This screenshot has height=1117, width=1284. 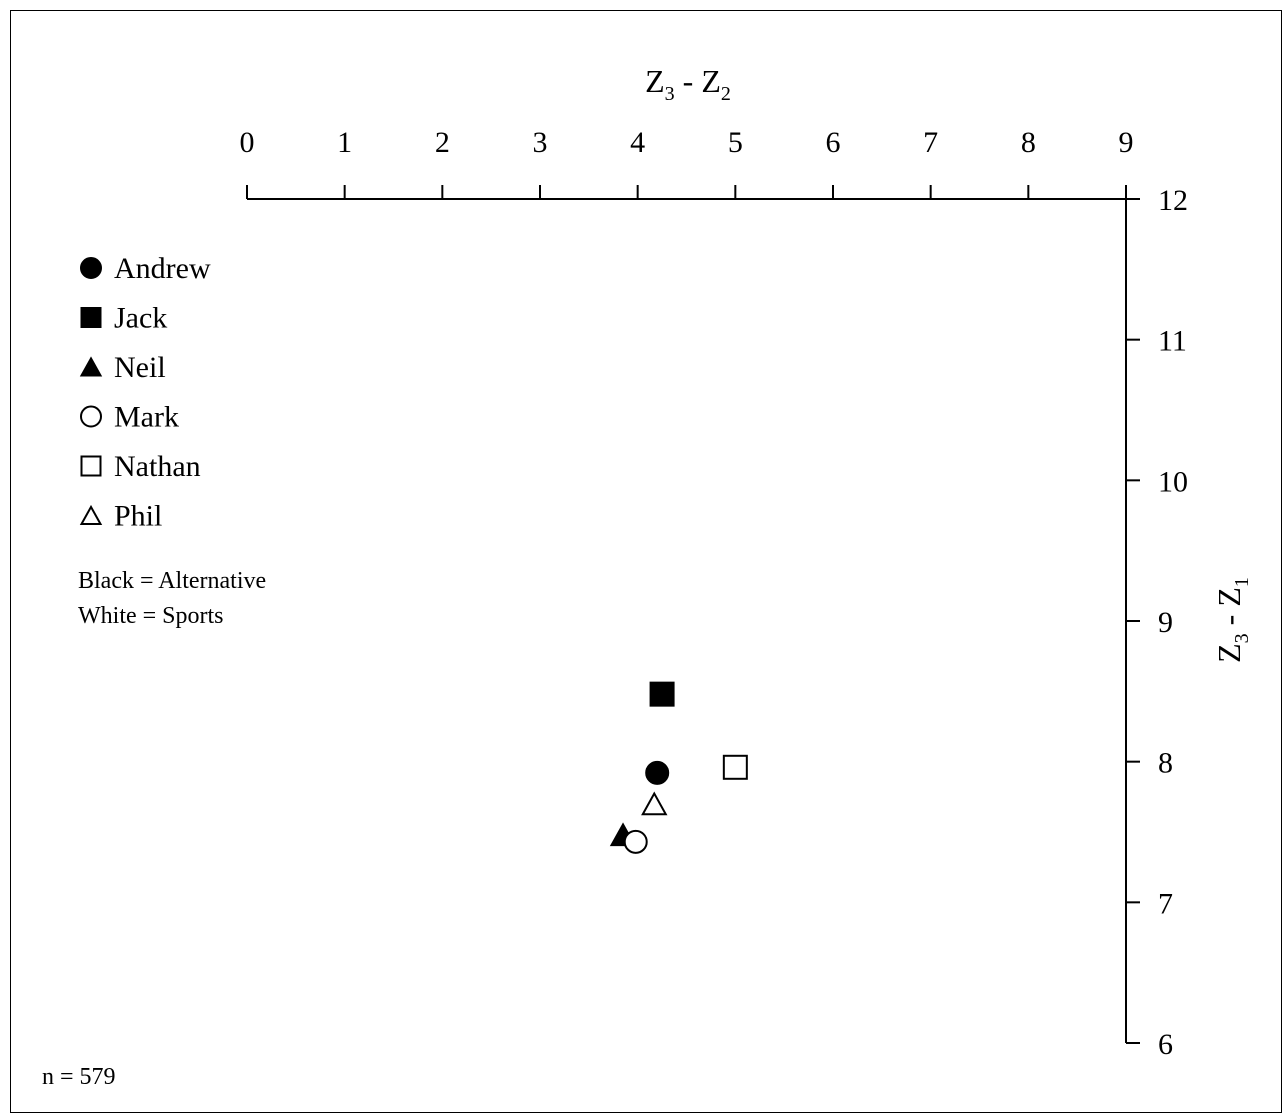 What do you see at coordinates (146, 417) in the screenshot?
I see `legend-label-mark: Mark` at bounding box center [146, 417].